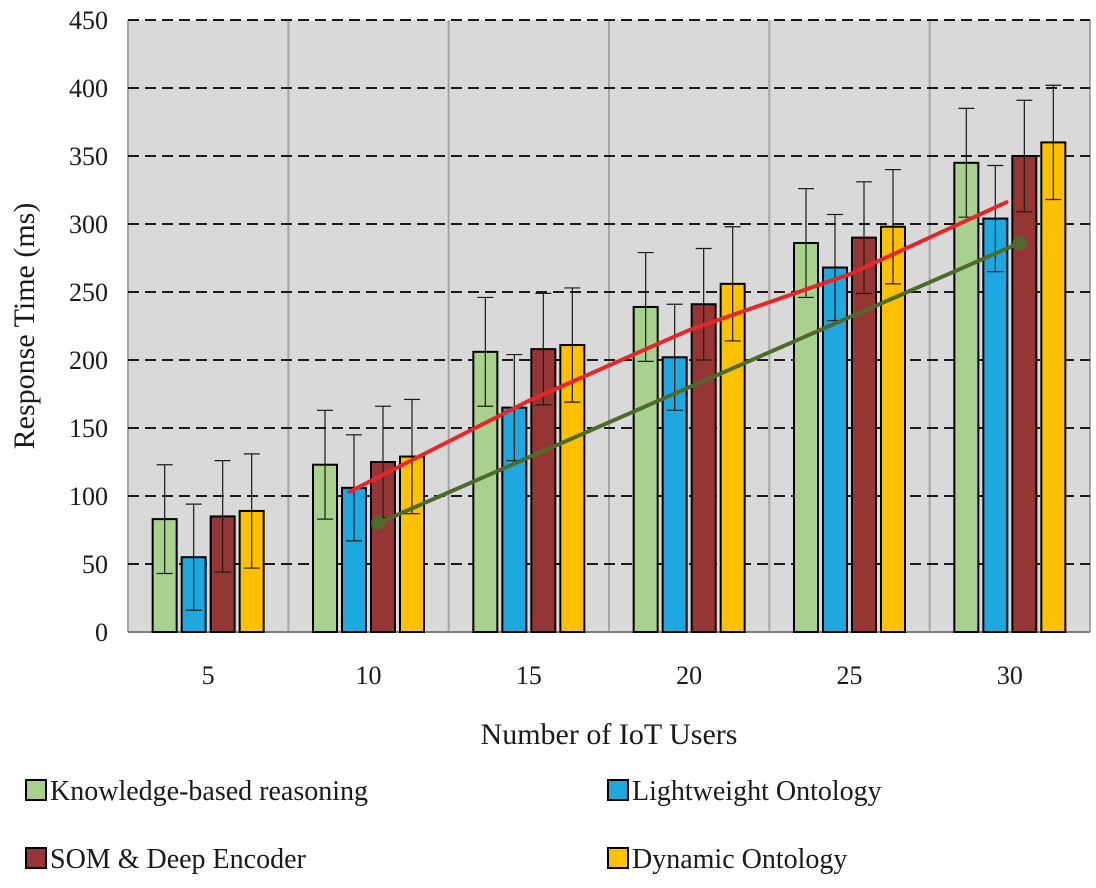 Image resolution: width=1096 pixels, height=888 pixels. I want to click on x-tick-label: 20, so click(689, 675).